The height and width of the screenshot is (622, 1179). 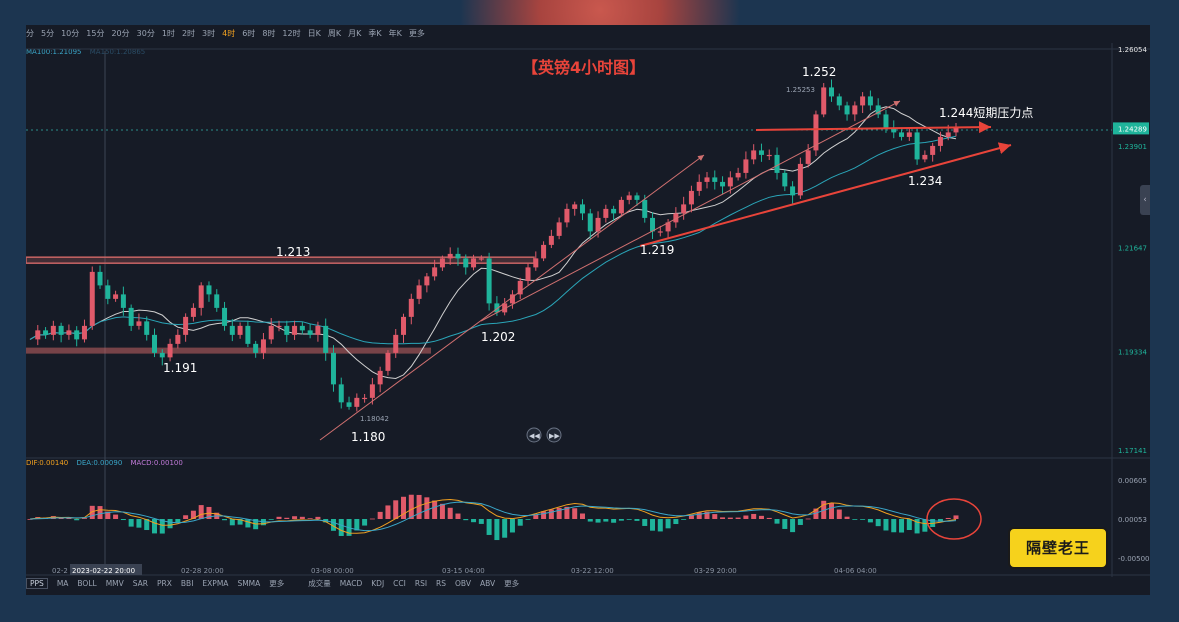 What do you see at coordinates (1131, 128) in the screenshot?
I see `current-price-tag` at bounding box center [1131, 128].